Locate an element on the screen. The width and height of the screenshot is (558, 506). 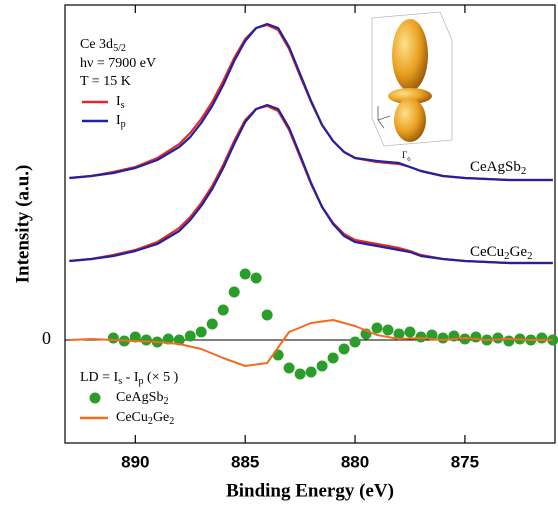
y-axis-label: Intensity (a.u.) is located at coordinates (22, 224).